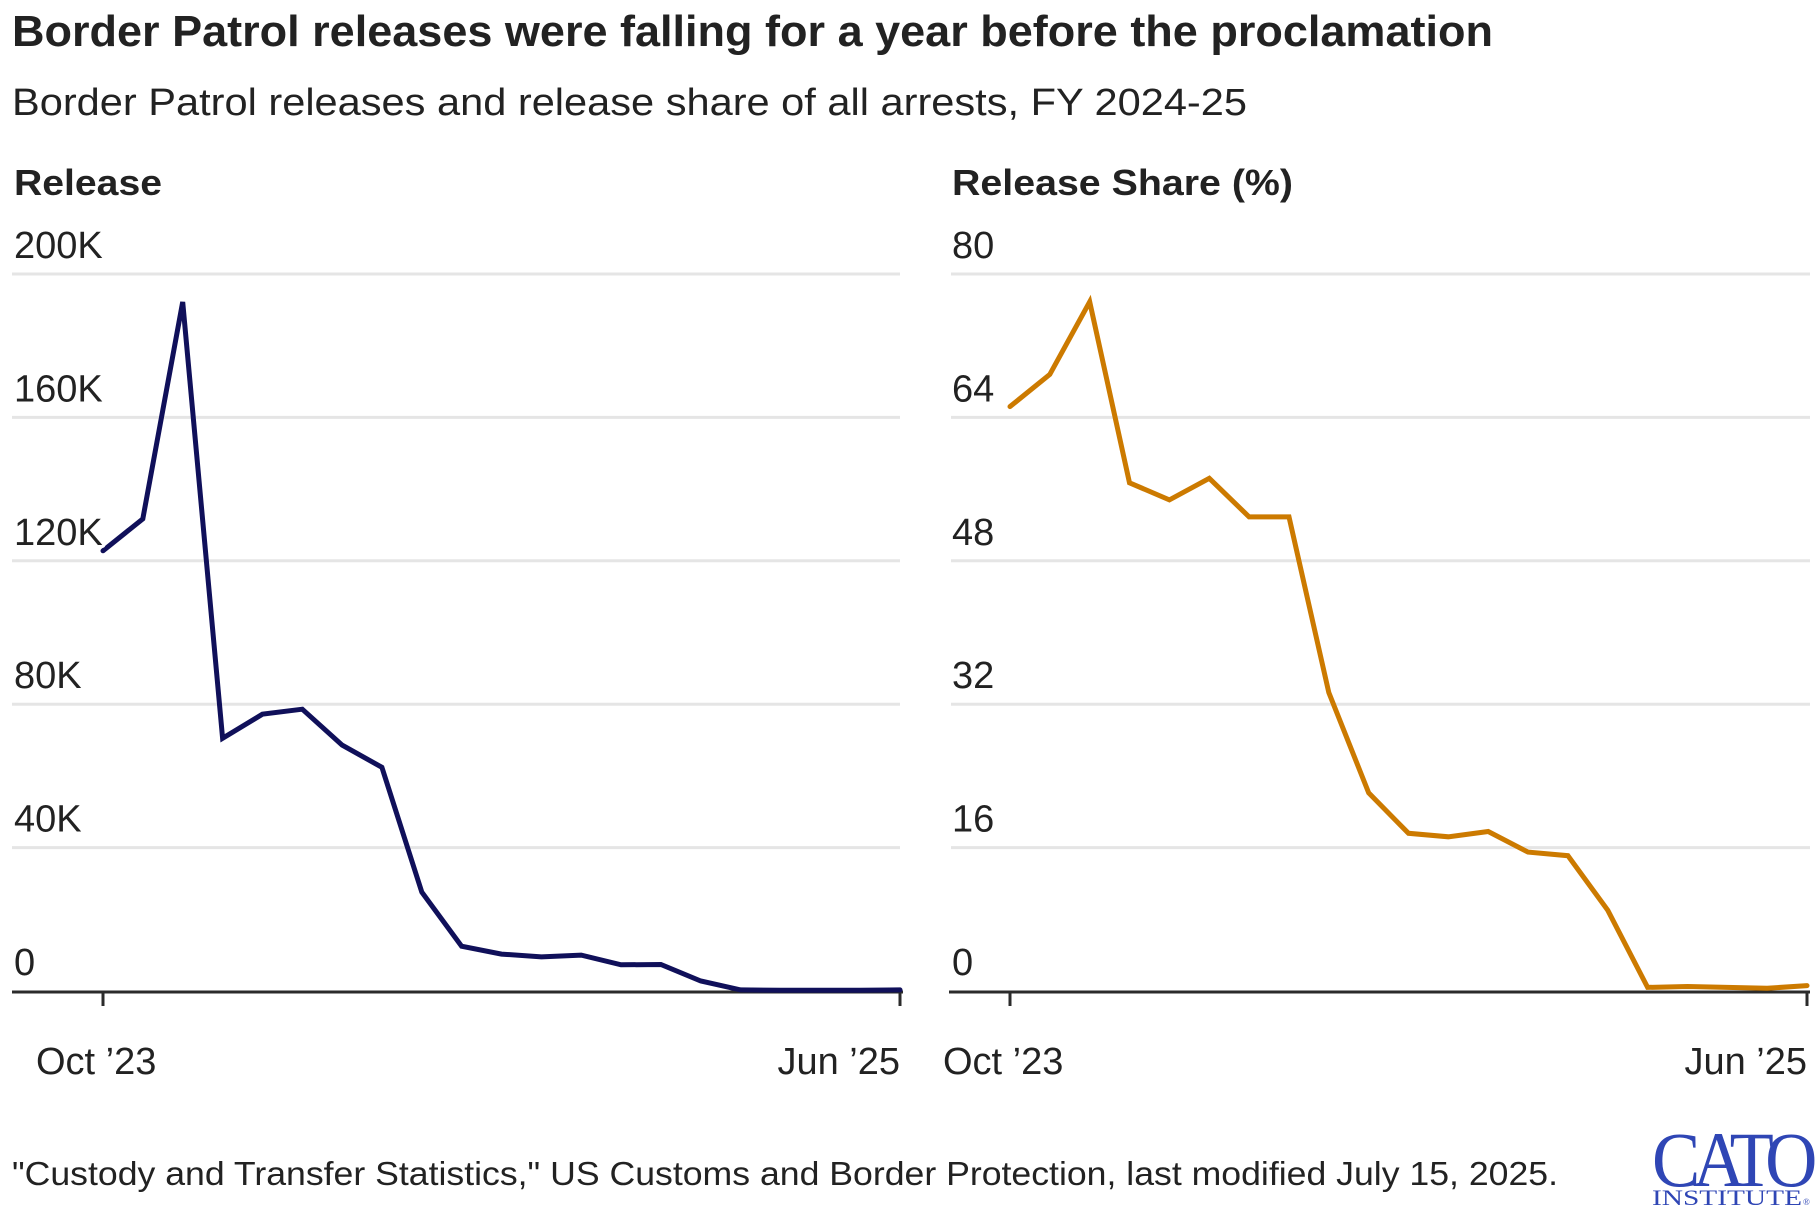 This screenshot has width=1820, height=1220. Describe the element at coordinates (1003, 1062) in the screenshot. I see `release-share-x-tick-label-start: Oct ’23` at that location.